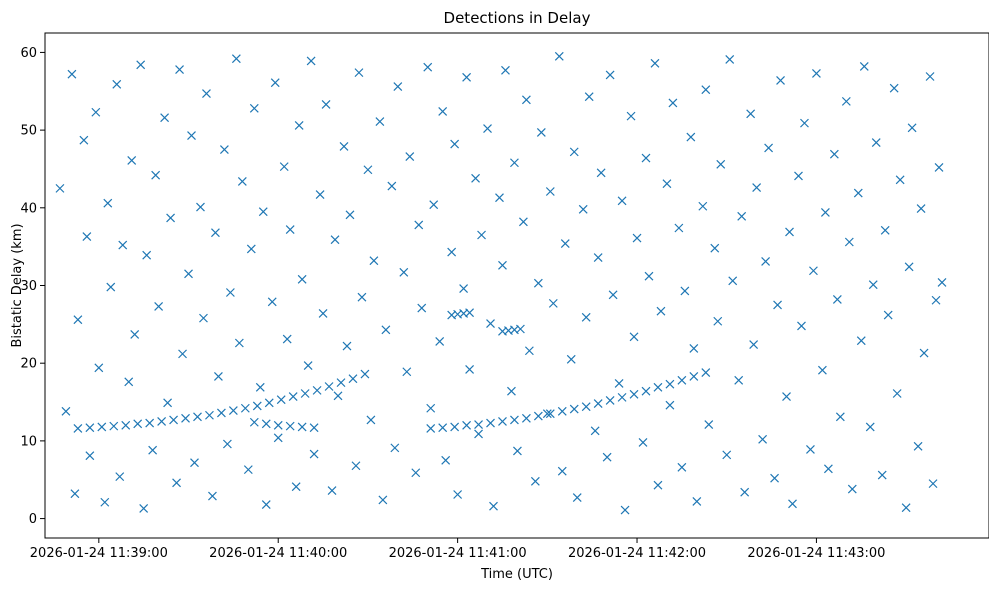 The width and height of the screenshot is (989, 590). What do you see at coordinates (28, 53) in the screenshot?
I see `y-tick-label: 60` at bounding box center [28, 53].